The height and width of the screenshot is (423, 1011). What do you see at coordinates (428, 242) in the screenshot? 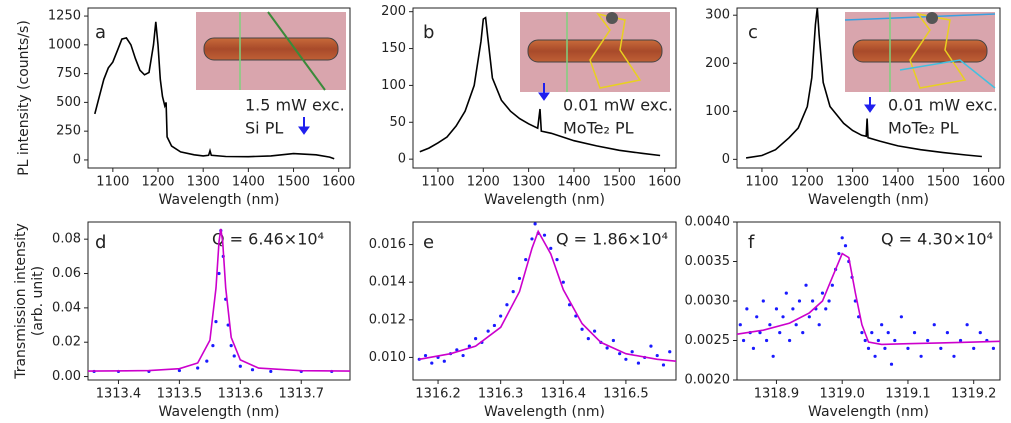
I see `panel-label: e` at bounding box center [428, 242].